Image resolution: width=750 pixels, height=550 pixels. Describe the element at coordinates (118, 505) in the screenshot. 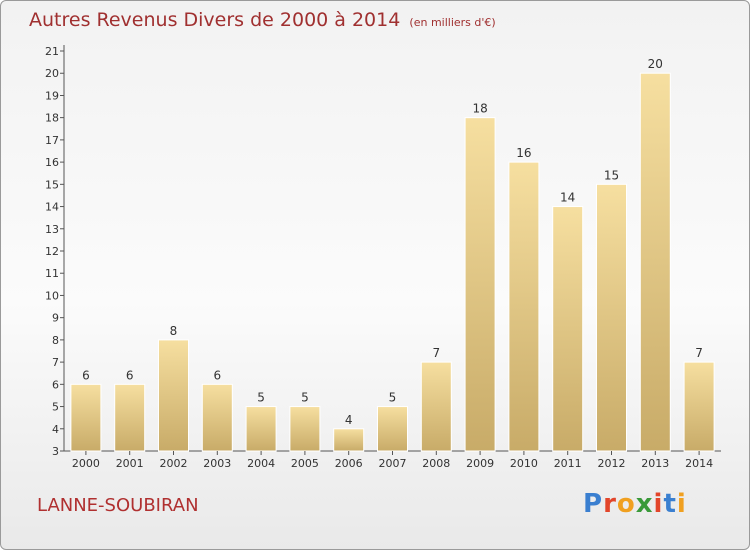

I see `location-label: LANNE-SOUBIRAN` at that location.